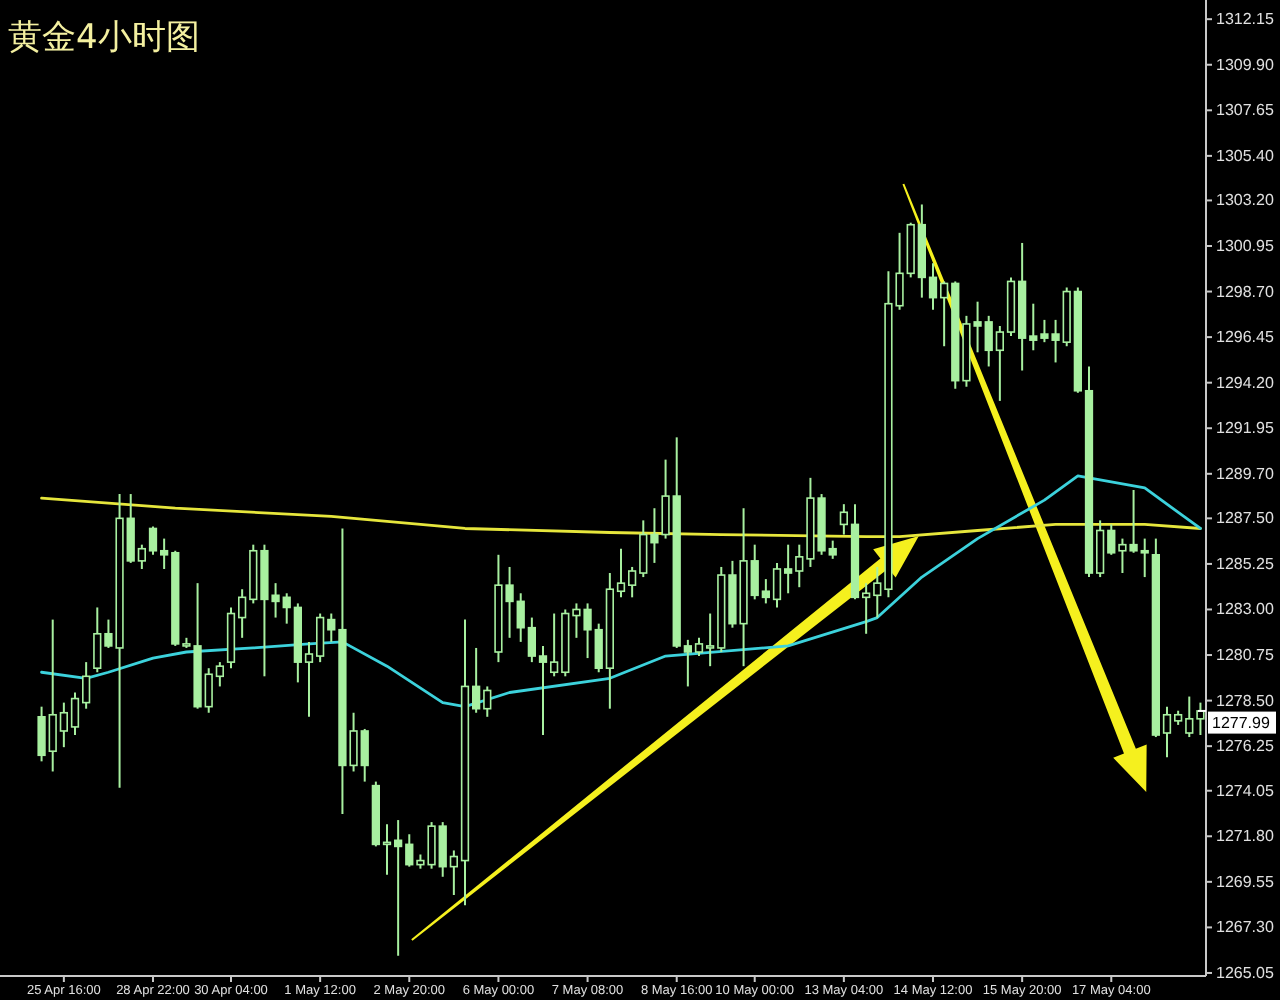  Describe the element at coordinates (1245, 473) in the screenshot. I see `y-tick-label: 1289.70` at that location.